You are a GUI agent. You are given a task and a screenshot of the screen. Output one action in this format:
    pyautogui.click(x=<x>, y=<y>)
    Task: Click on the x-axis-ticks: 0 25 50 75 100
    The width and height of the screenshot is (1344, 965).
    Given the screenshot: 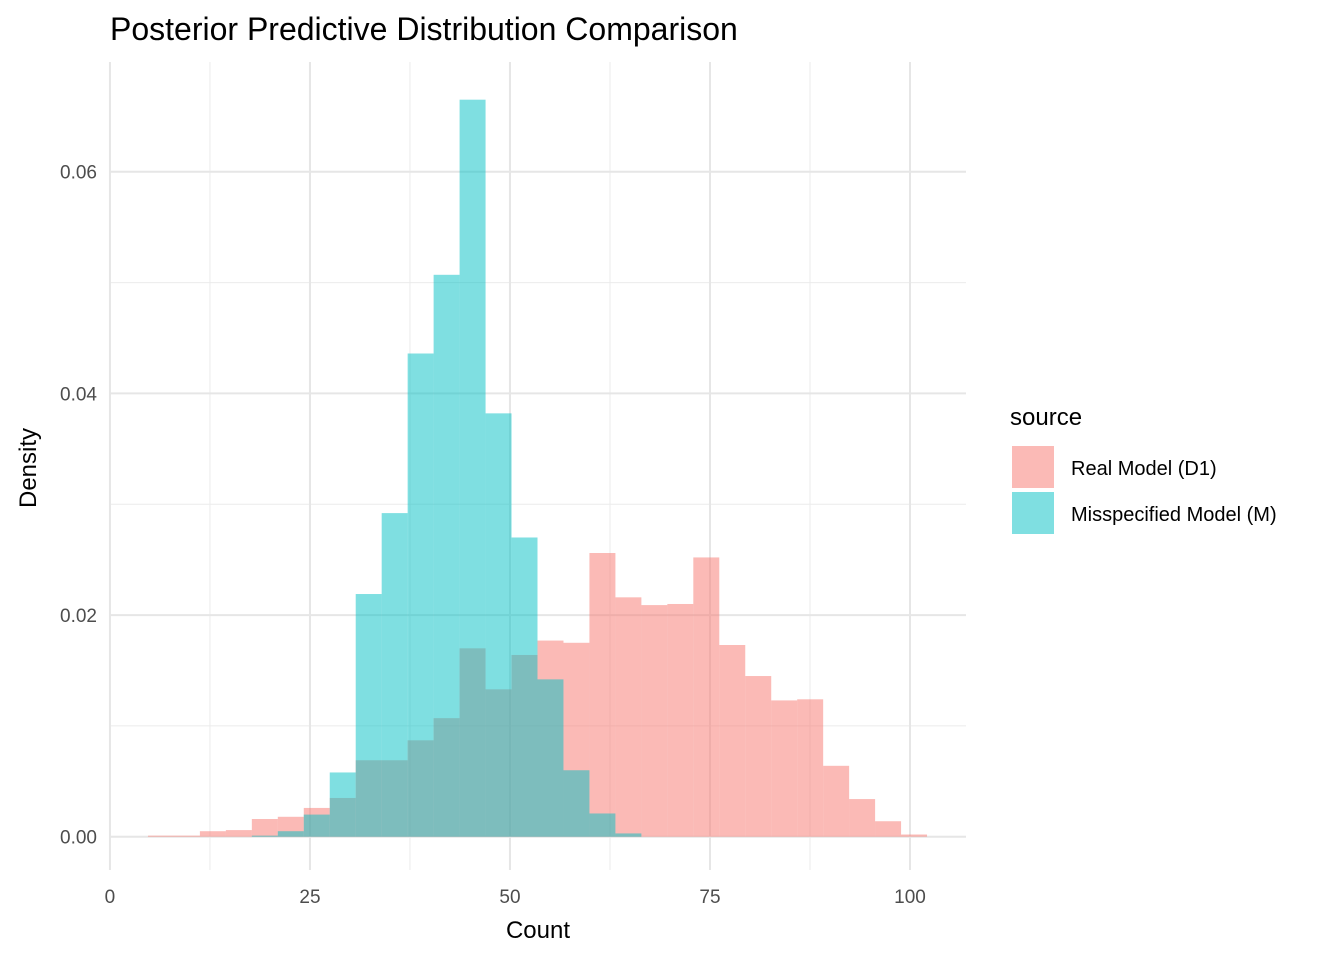 What is the action you would take?
    pyautogui.click(x=515, y=897)
    